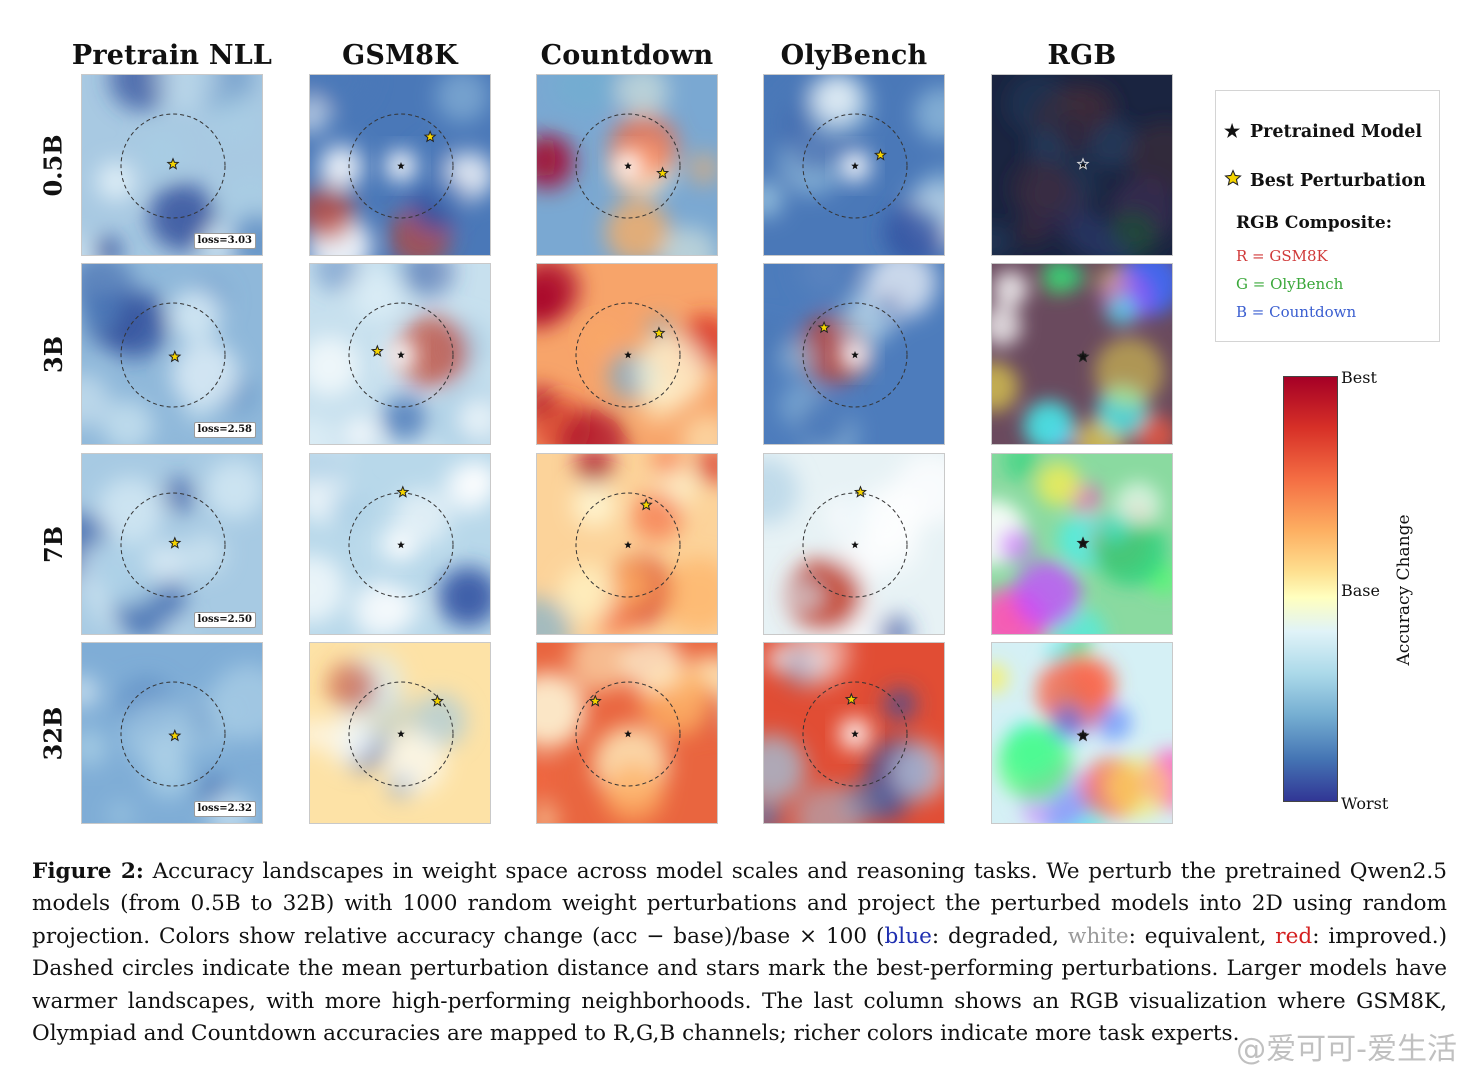 This screenshot has height=1080, width=1471. Describe the element at coordinates (224, 430) in the screenshot. I see `loss-label: loss=2.58` at that location.